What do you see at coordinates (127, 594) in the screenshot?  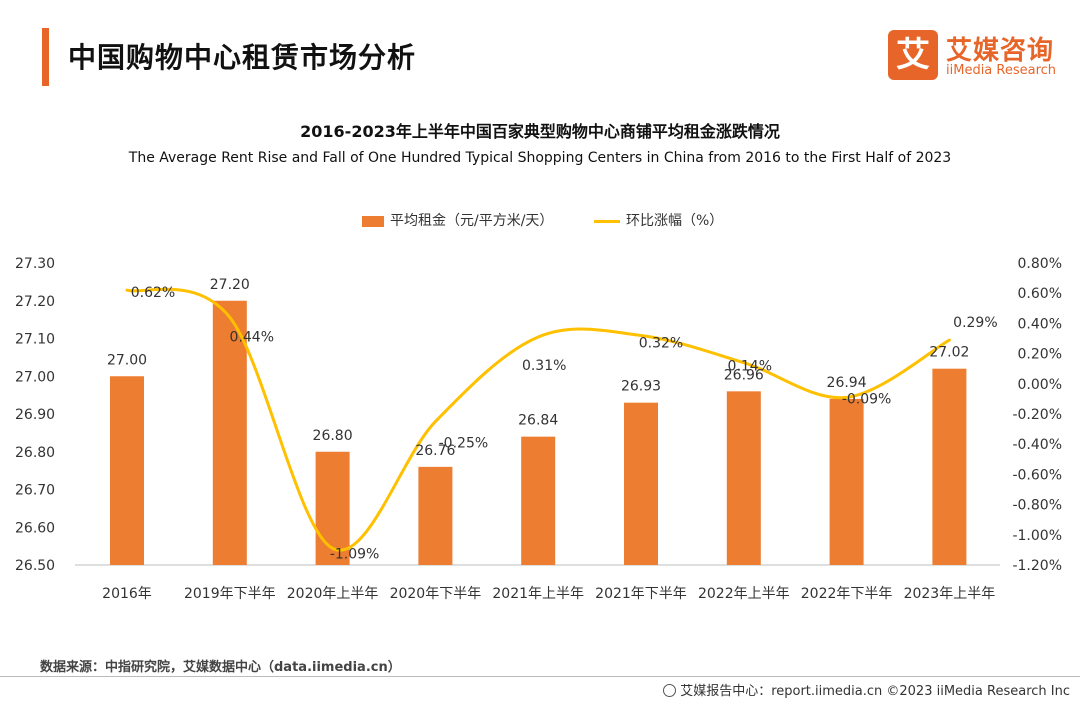 I see `x-category-label: 2016年` at bounding box center [127, 594].